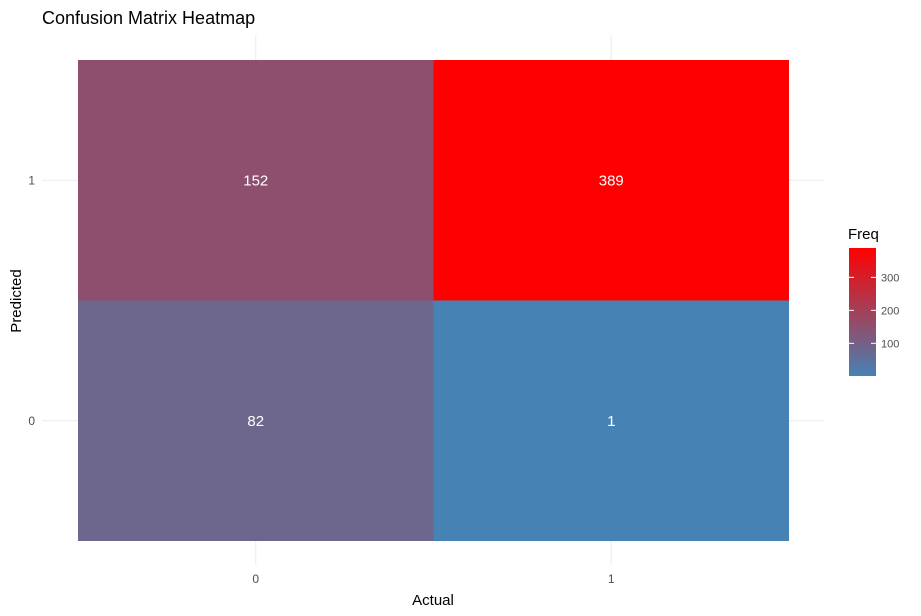  Describe the element at coordinates (31, 180) in the screenshot. I see `y-tick-label: 1` at that location.